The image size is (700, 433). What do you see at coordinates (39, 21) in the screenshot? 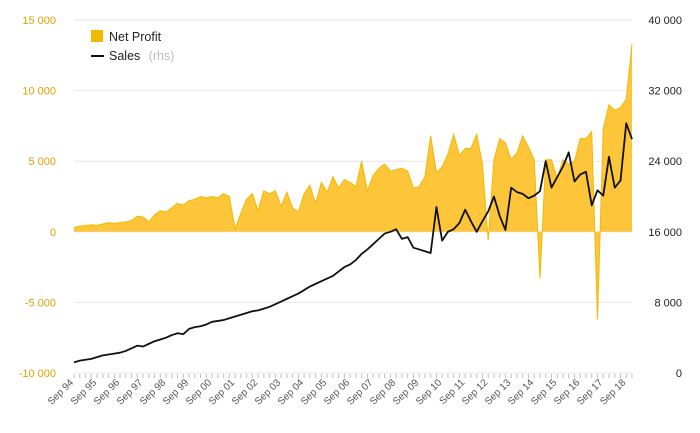
I see `left-tick-label: 15 000` at bounding box center [39, 21].